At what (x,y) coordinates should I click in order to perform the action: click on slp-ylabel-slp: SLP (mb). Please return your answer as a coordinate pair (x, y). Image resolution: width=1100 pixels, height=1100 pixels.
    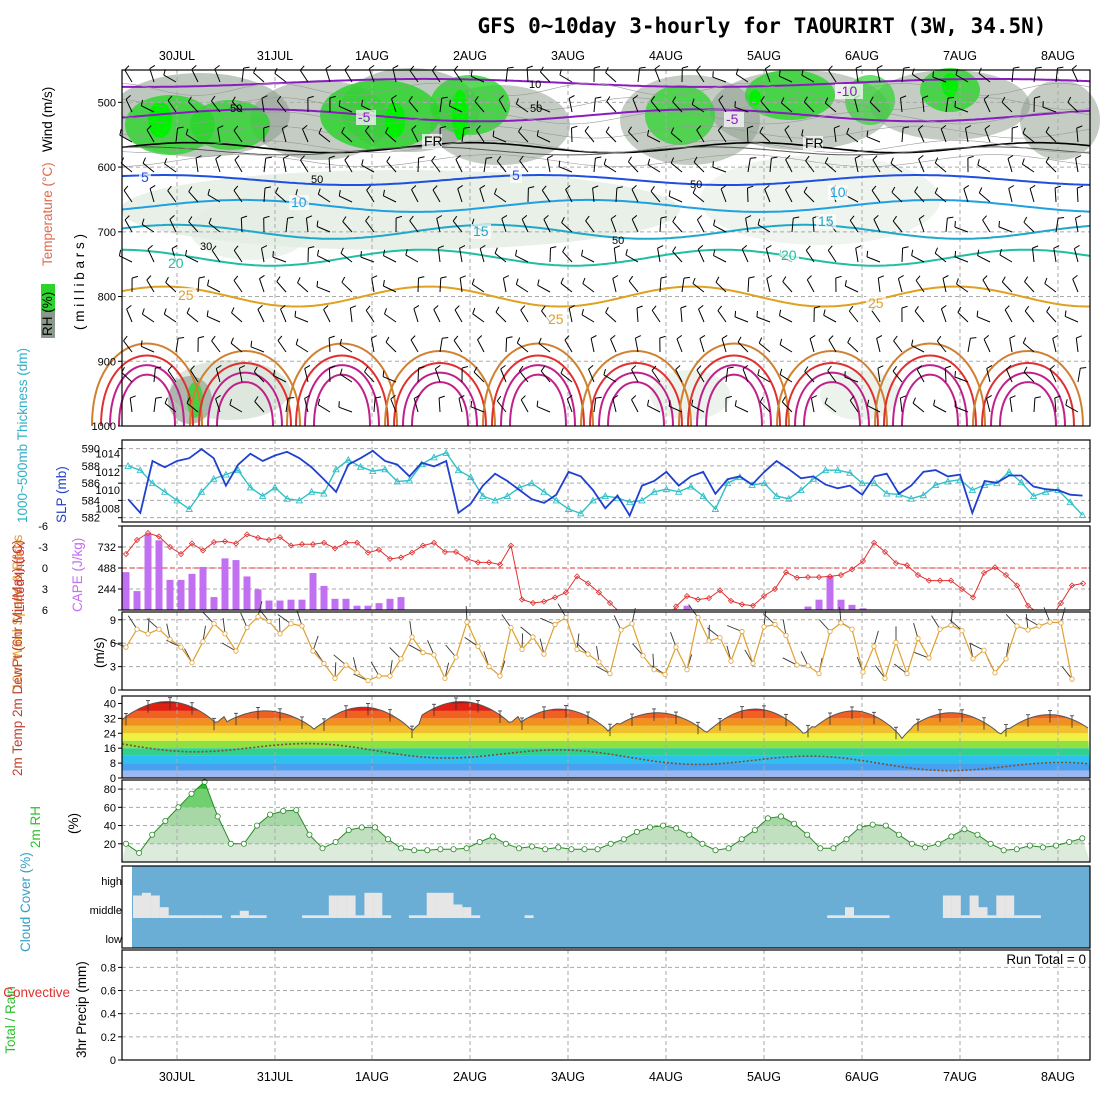
    Looking at the image, I should click on (61, 494).